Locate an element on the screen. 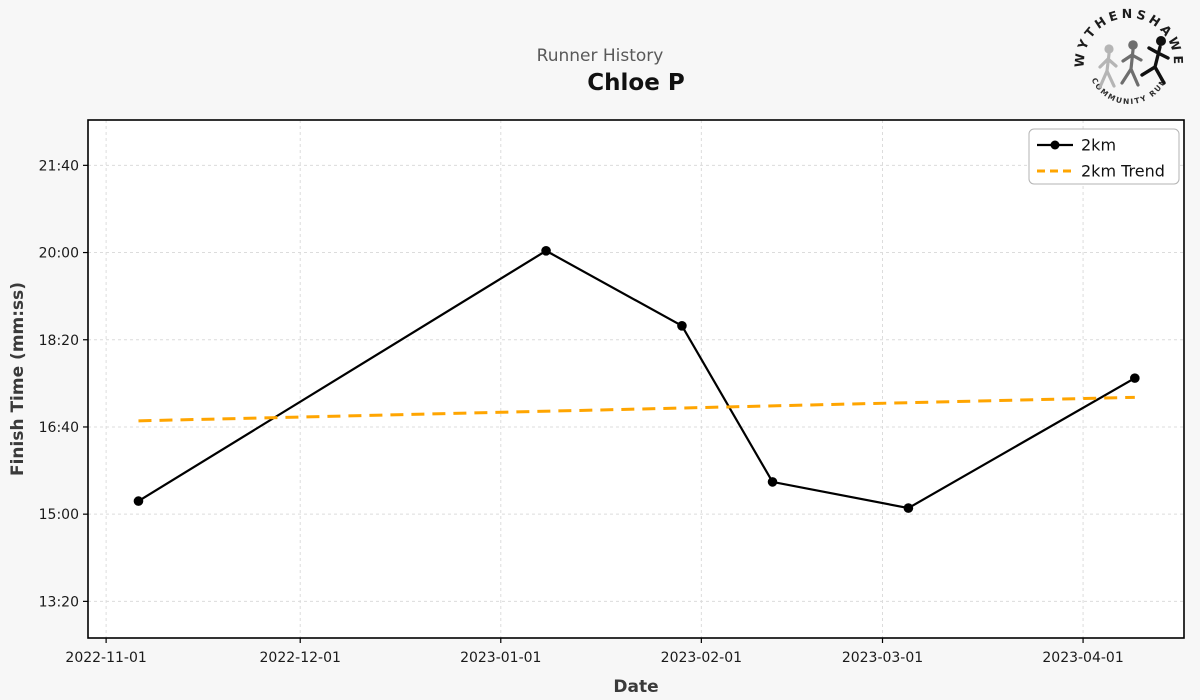 The image size is (1200, 700). runner-silhouette-walking is located at coordinates (1108, 66).